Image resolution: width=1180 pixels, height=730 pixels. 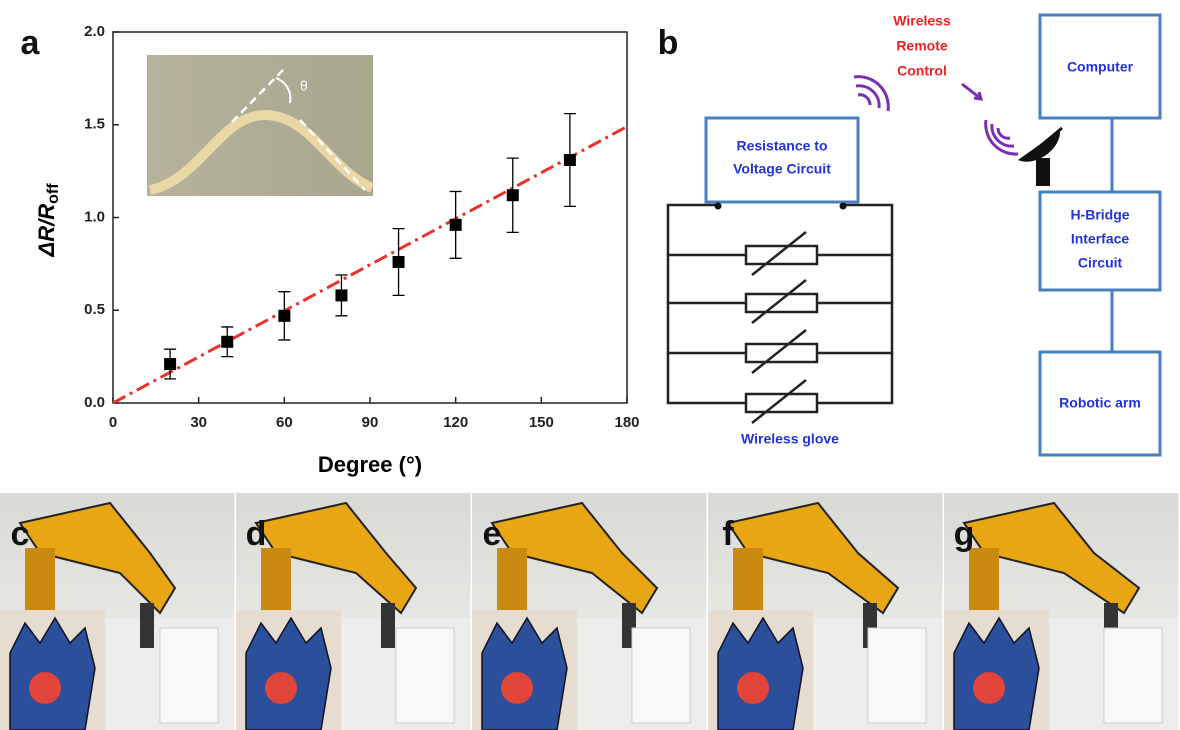 I want to click on hbridge-text: Circuit, so click(x=1100, y=263).